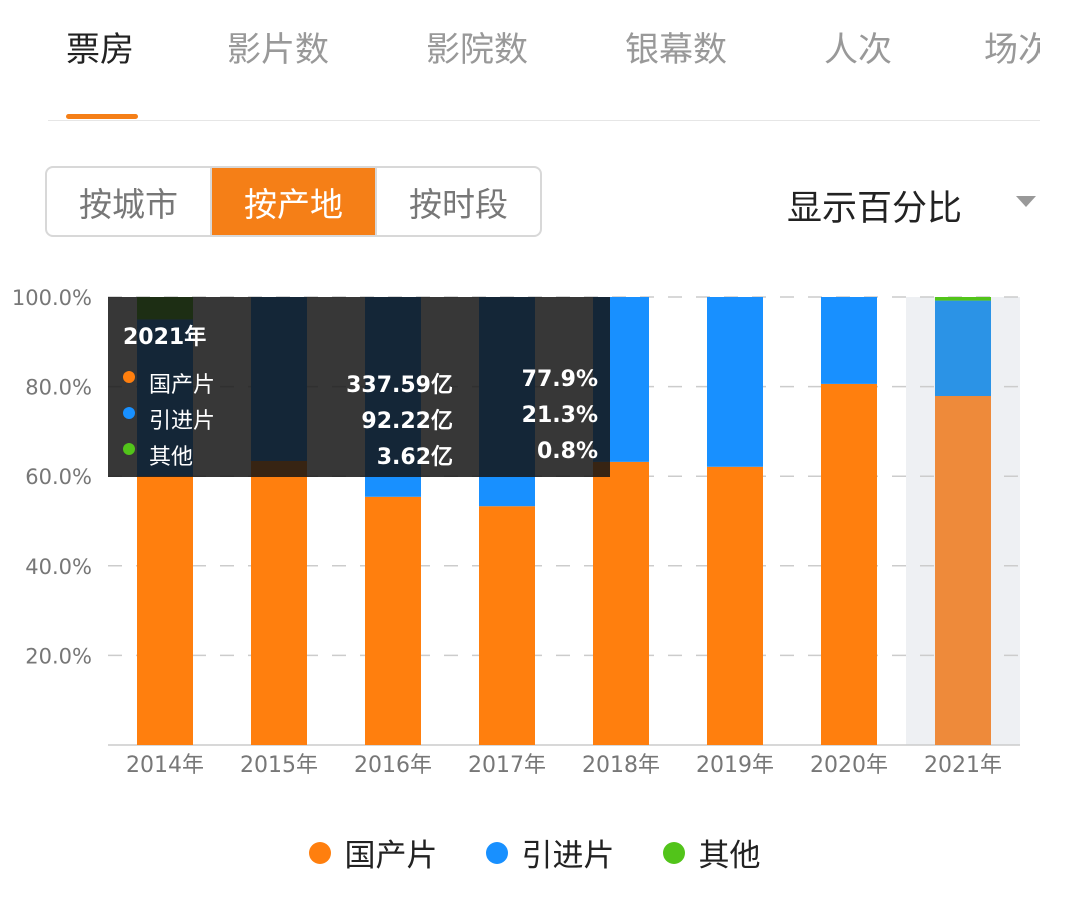 This screenshot has width=1069, height=903. What do you see at coordinates (391, 856) in the screenshot?
I see `legend-label: 国产片` at bounding box center [391, 856].